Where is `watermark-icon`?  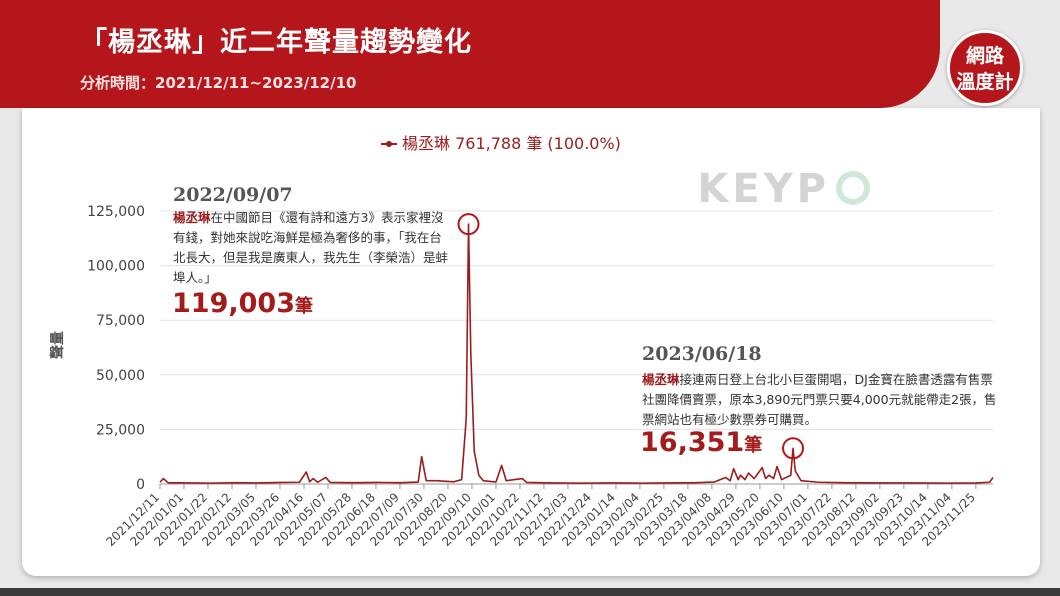
watermark-icon is located at coordinates (853, 188).